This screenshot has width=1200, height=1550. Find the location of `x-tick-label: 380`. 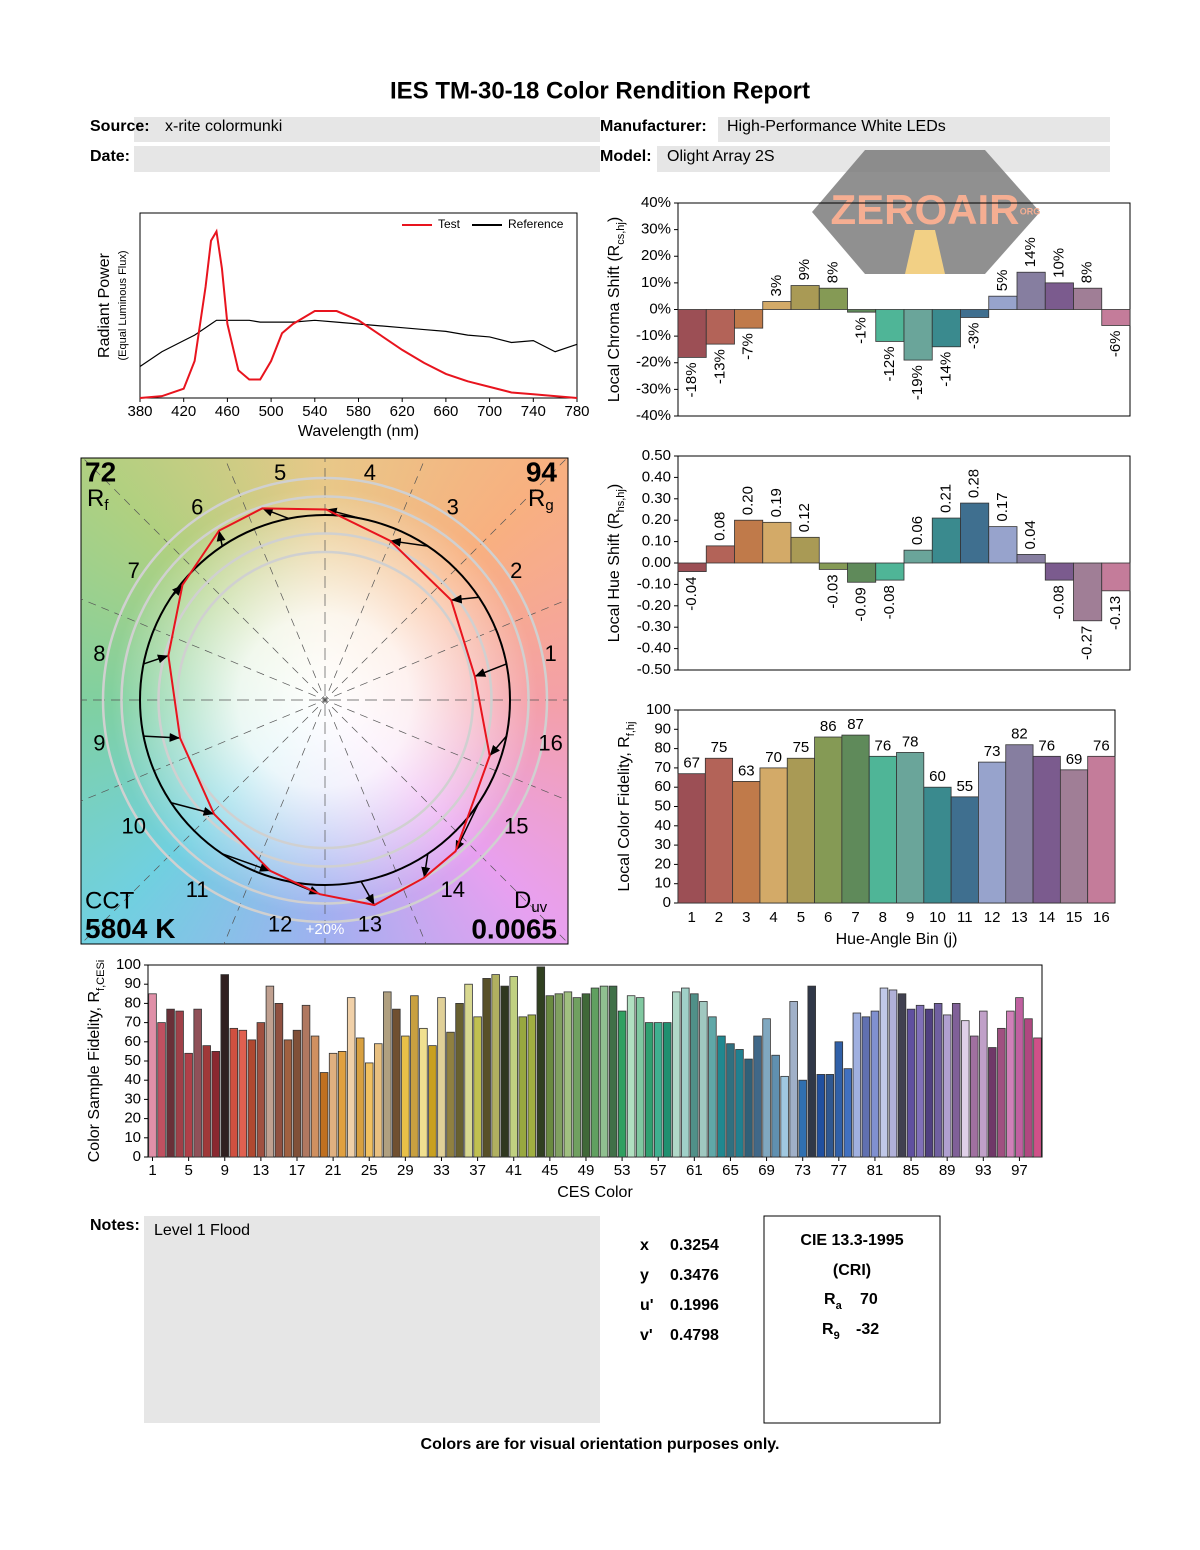

x-tick-label: 380 is located at coordinates (139, 411).